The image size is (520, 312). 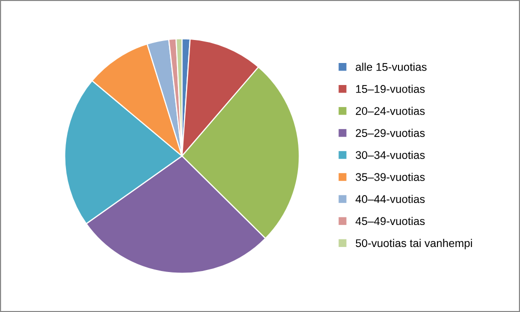 I want to click on legend-label: 20–24-vuotias, so click(x=390, y=110).